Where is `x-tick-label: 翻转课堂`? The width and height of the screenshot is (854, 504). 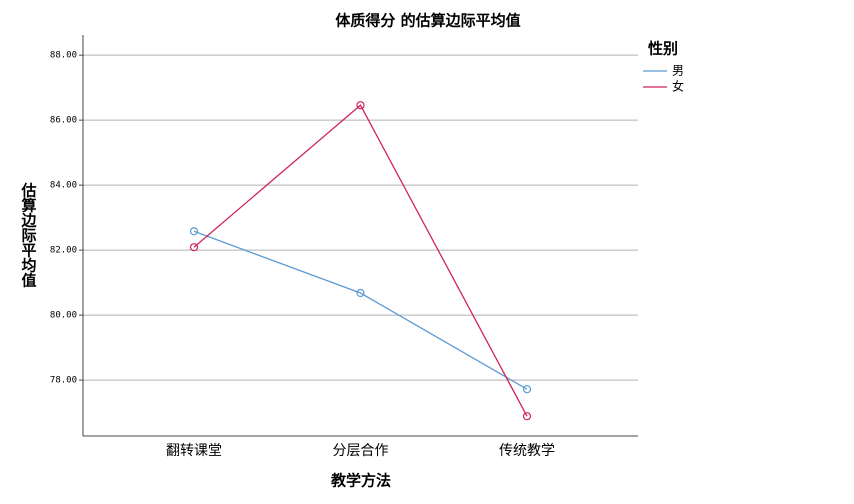
x-tick-label: 翻转课堂 is located at coordinates (194, 451).